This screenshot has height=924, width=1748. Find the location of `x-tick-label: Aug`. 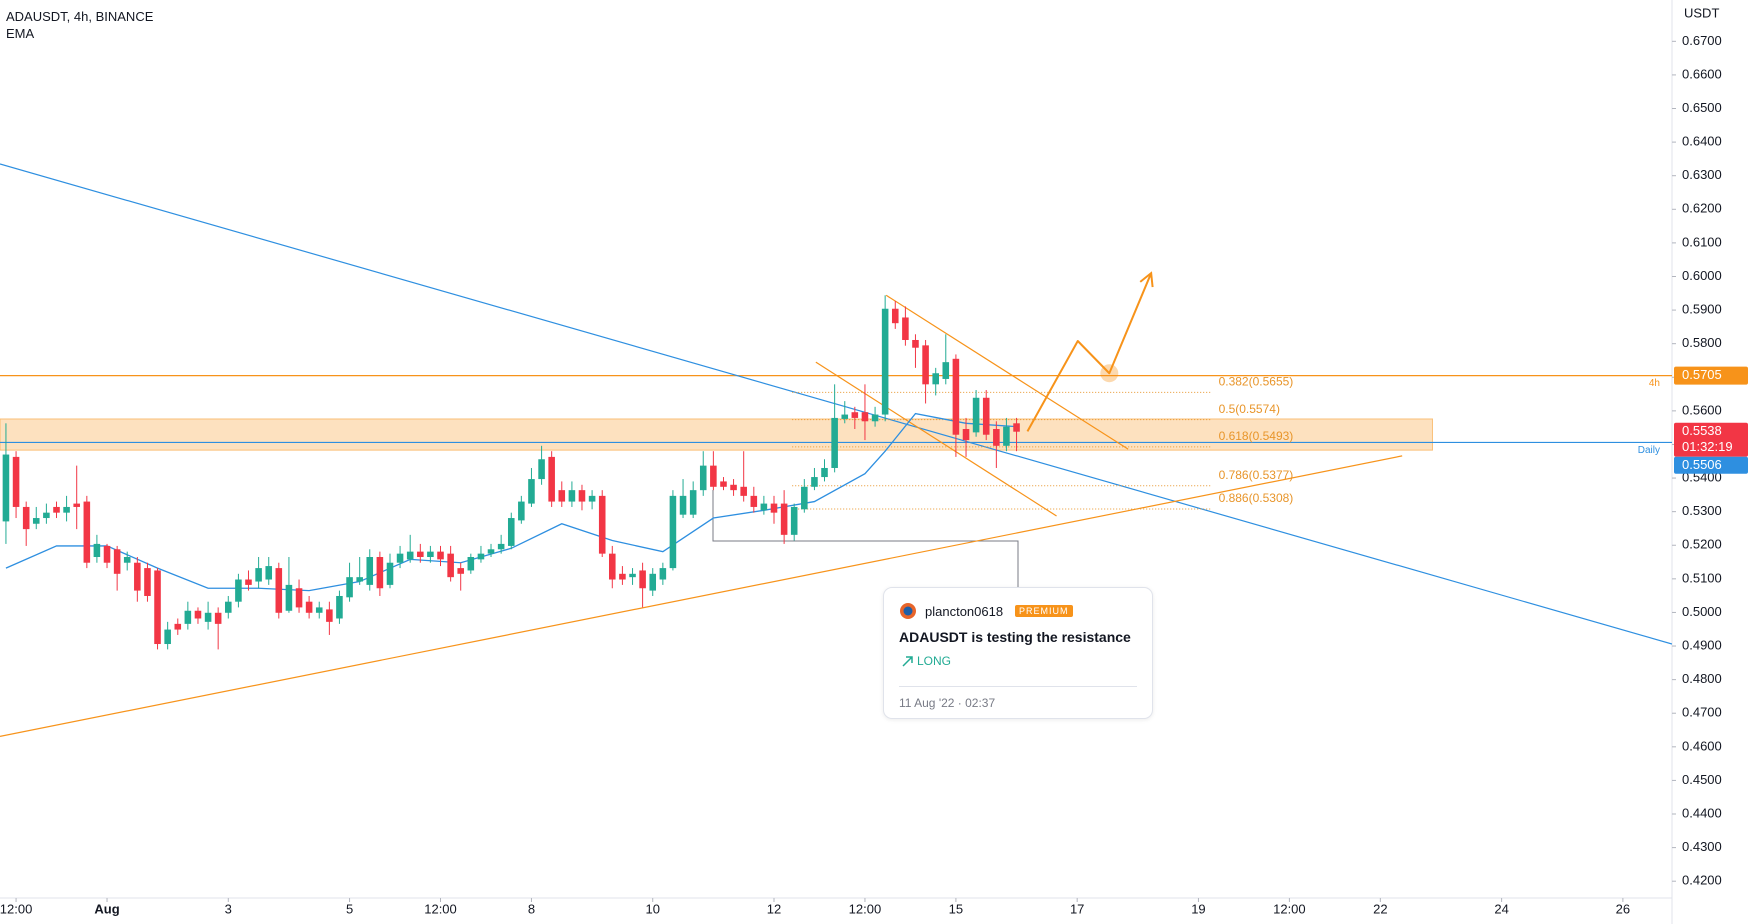

x-tick-label: Aug is located at coordinates (106, 908).